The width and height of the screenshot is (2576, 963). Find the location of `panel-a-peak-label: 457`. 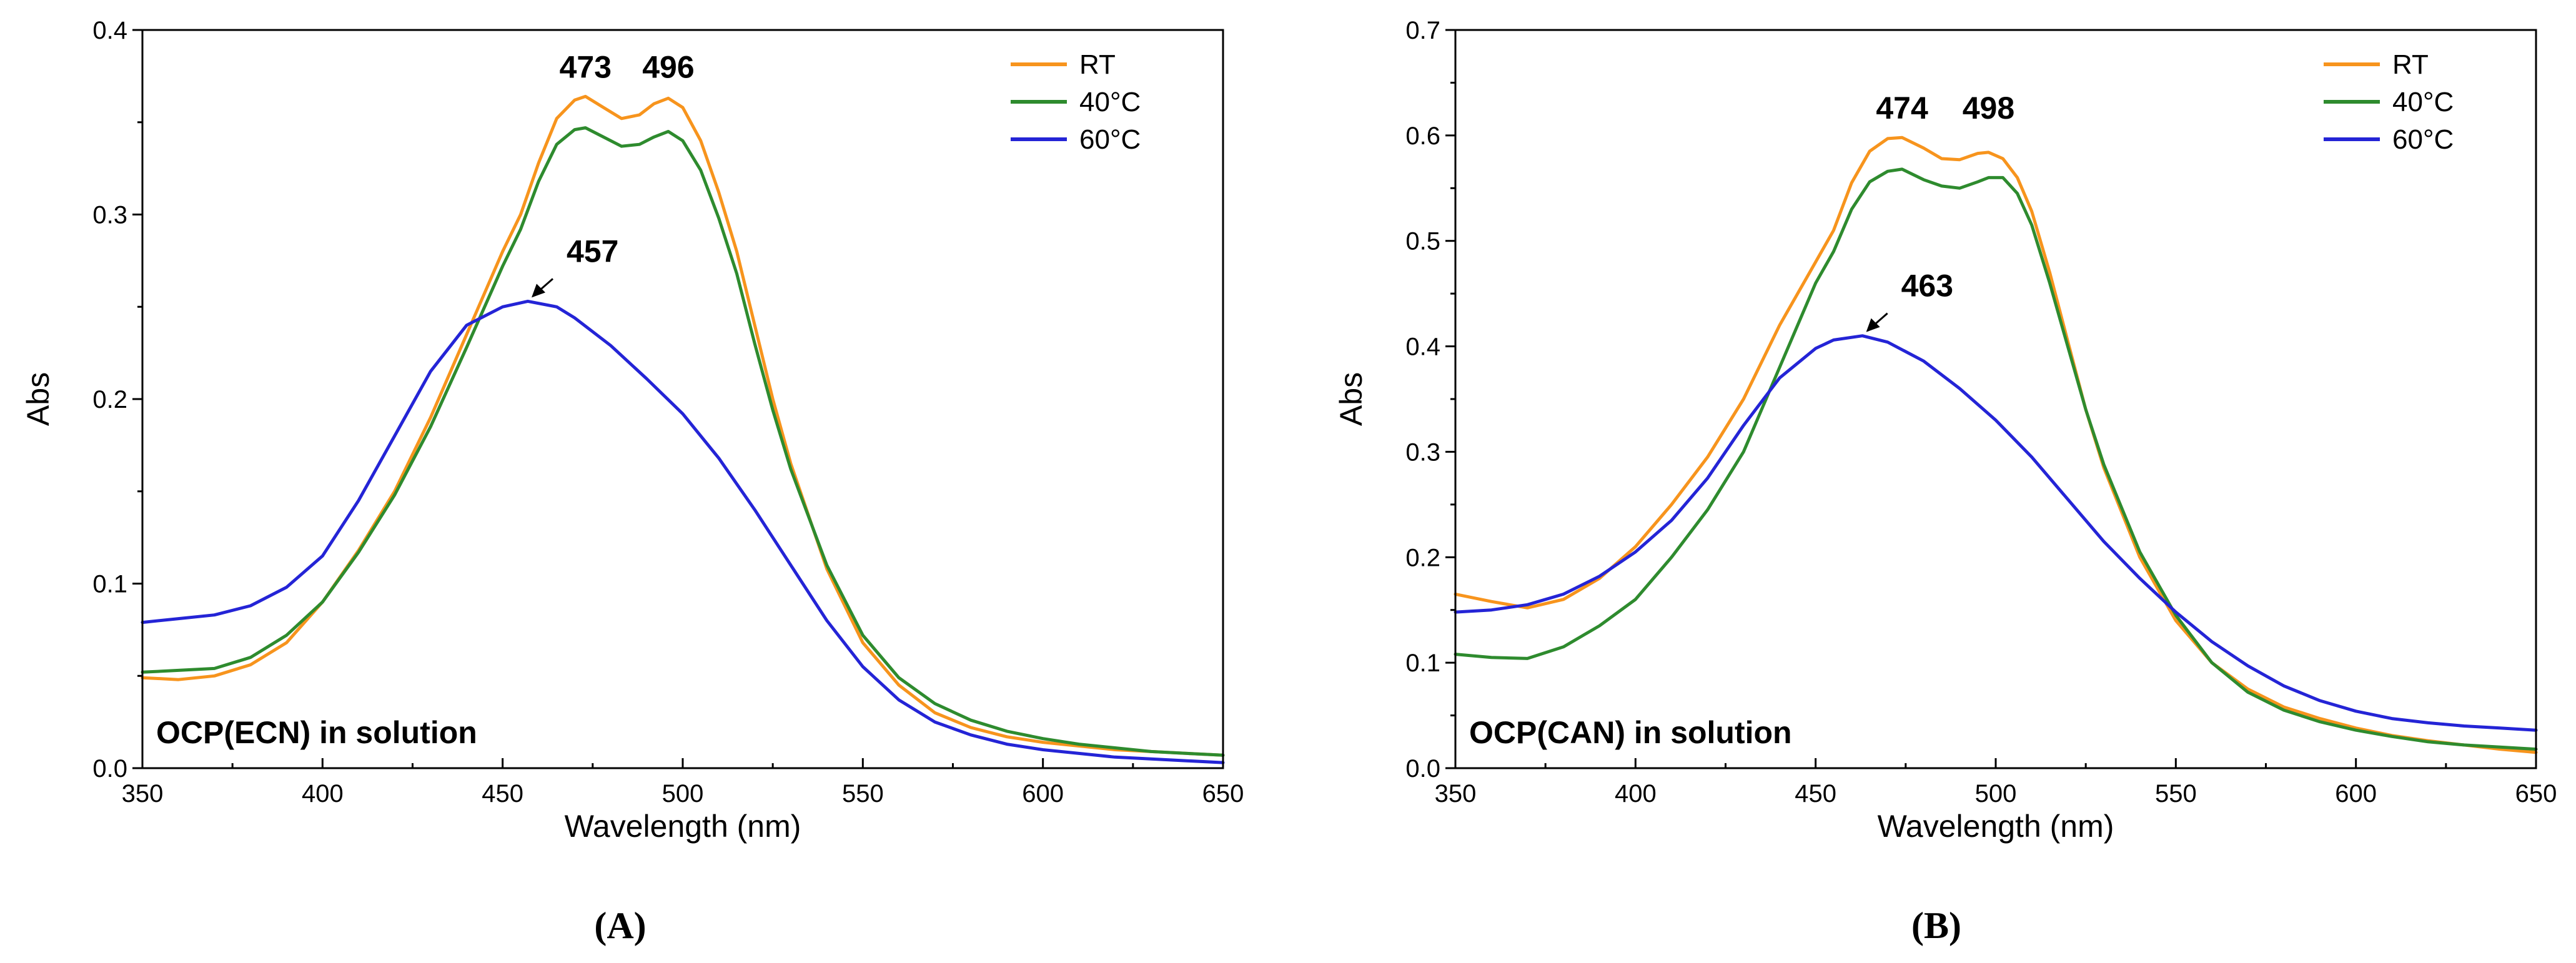

panel-a-peak-label: 457 is located at coordinates (592, 251).